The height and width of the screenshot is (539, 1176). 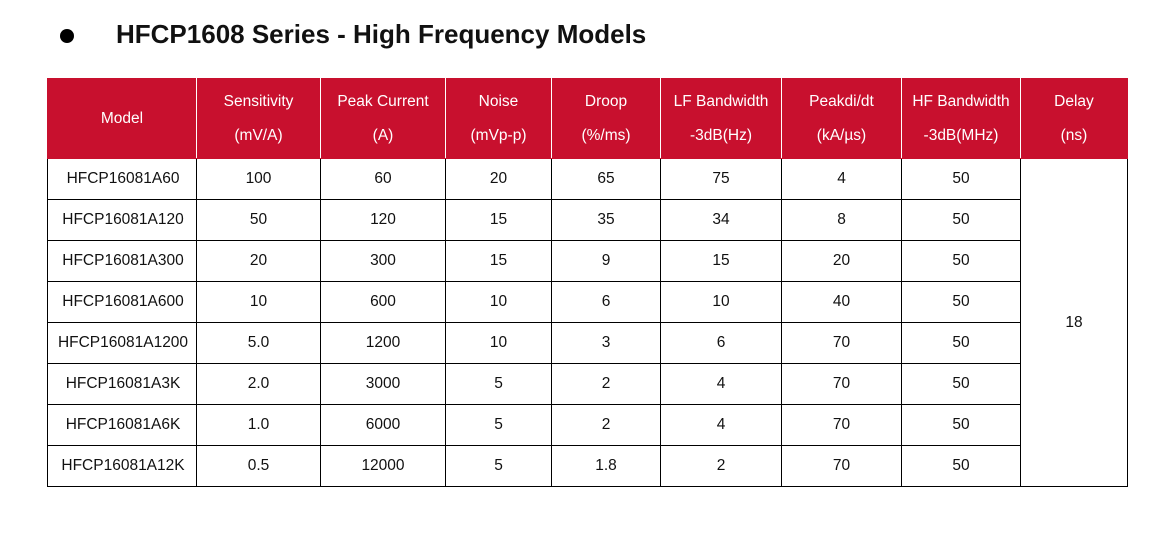 I want to click on noise-cell: 20, so click(x=498, y=179).